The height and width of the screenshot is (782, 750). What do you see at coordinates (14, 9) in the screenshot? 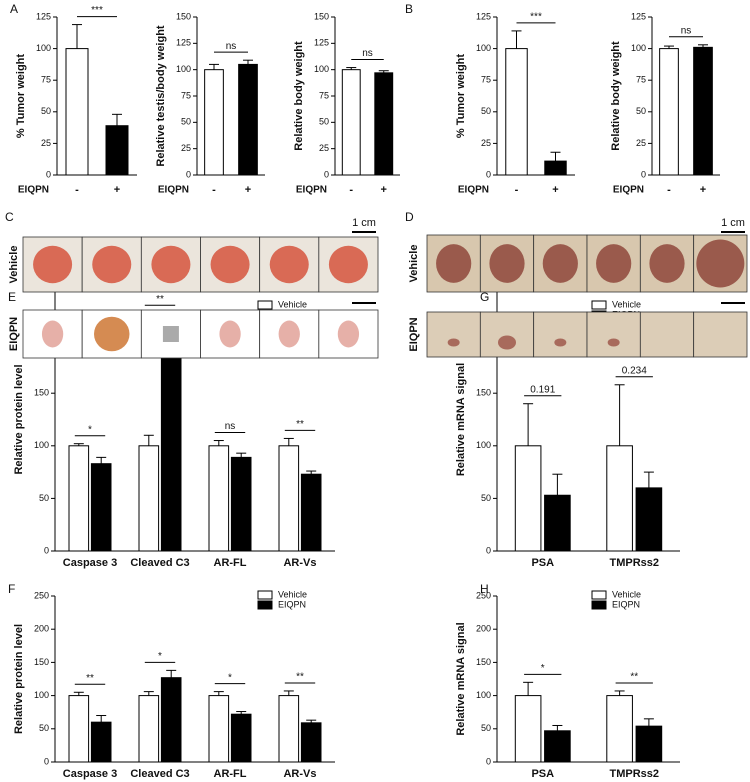
I see `panel-label: A` at bounding box center [14, 9].